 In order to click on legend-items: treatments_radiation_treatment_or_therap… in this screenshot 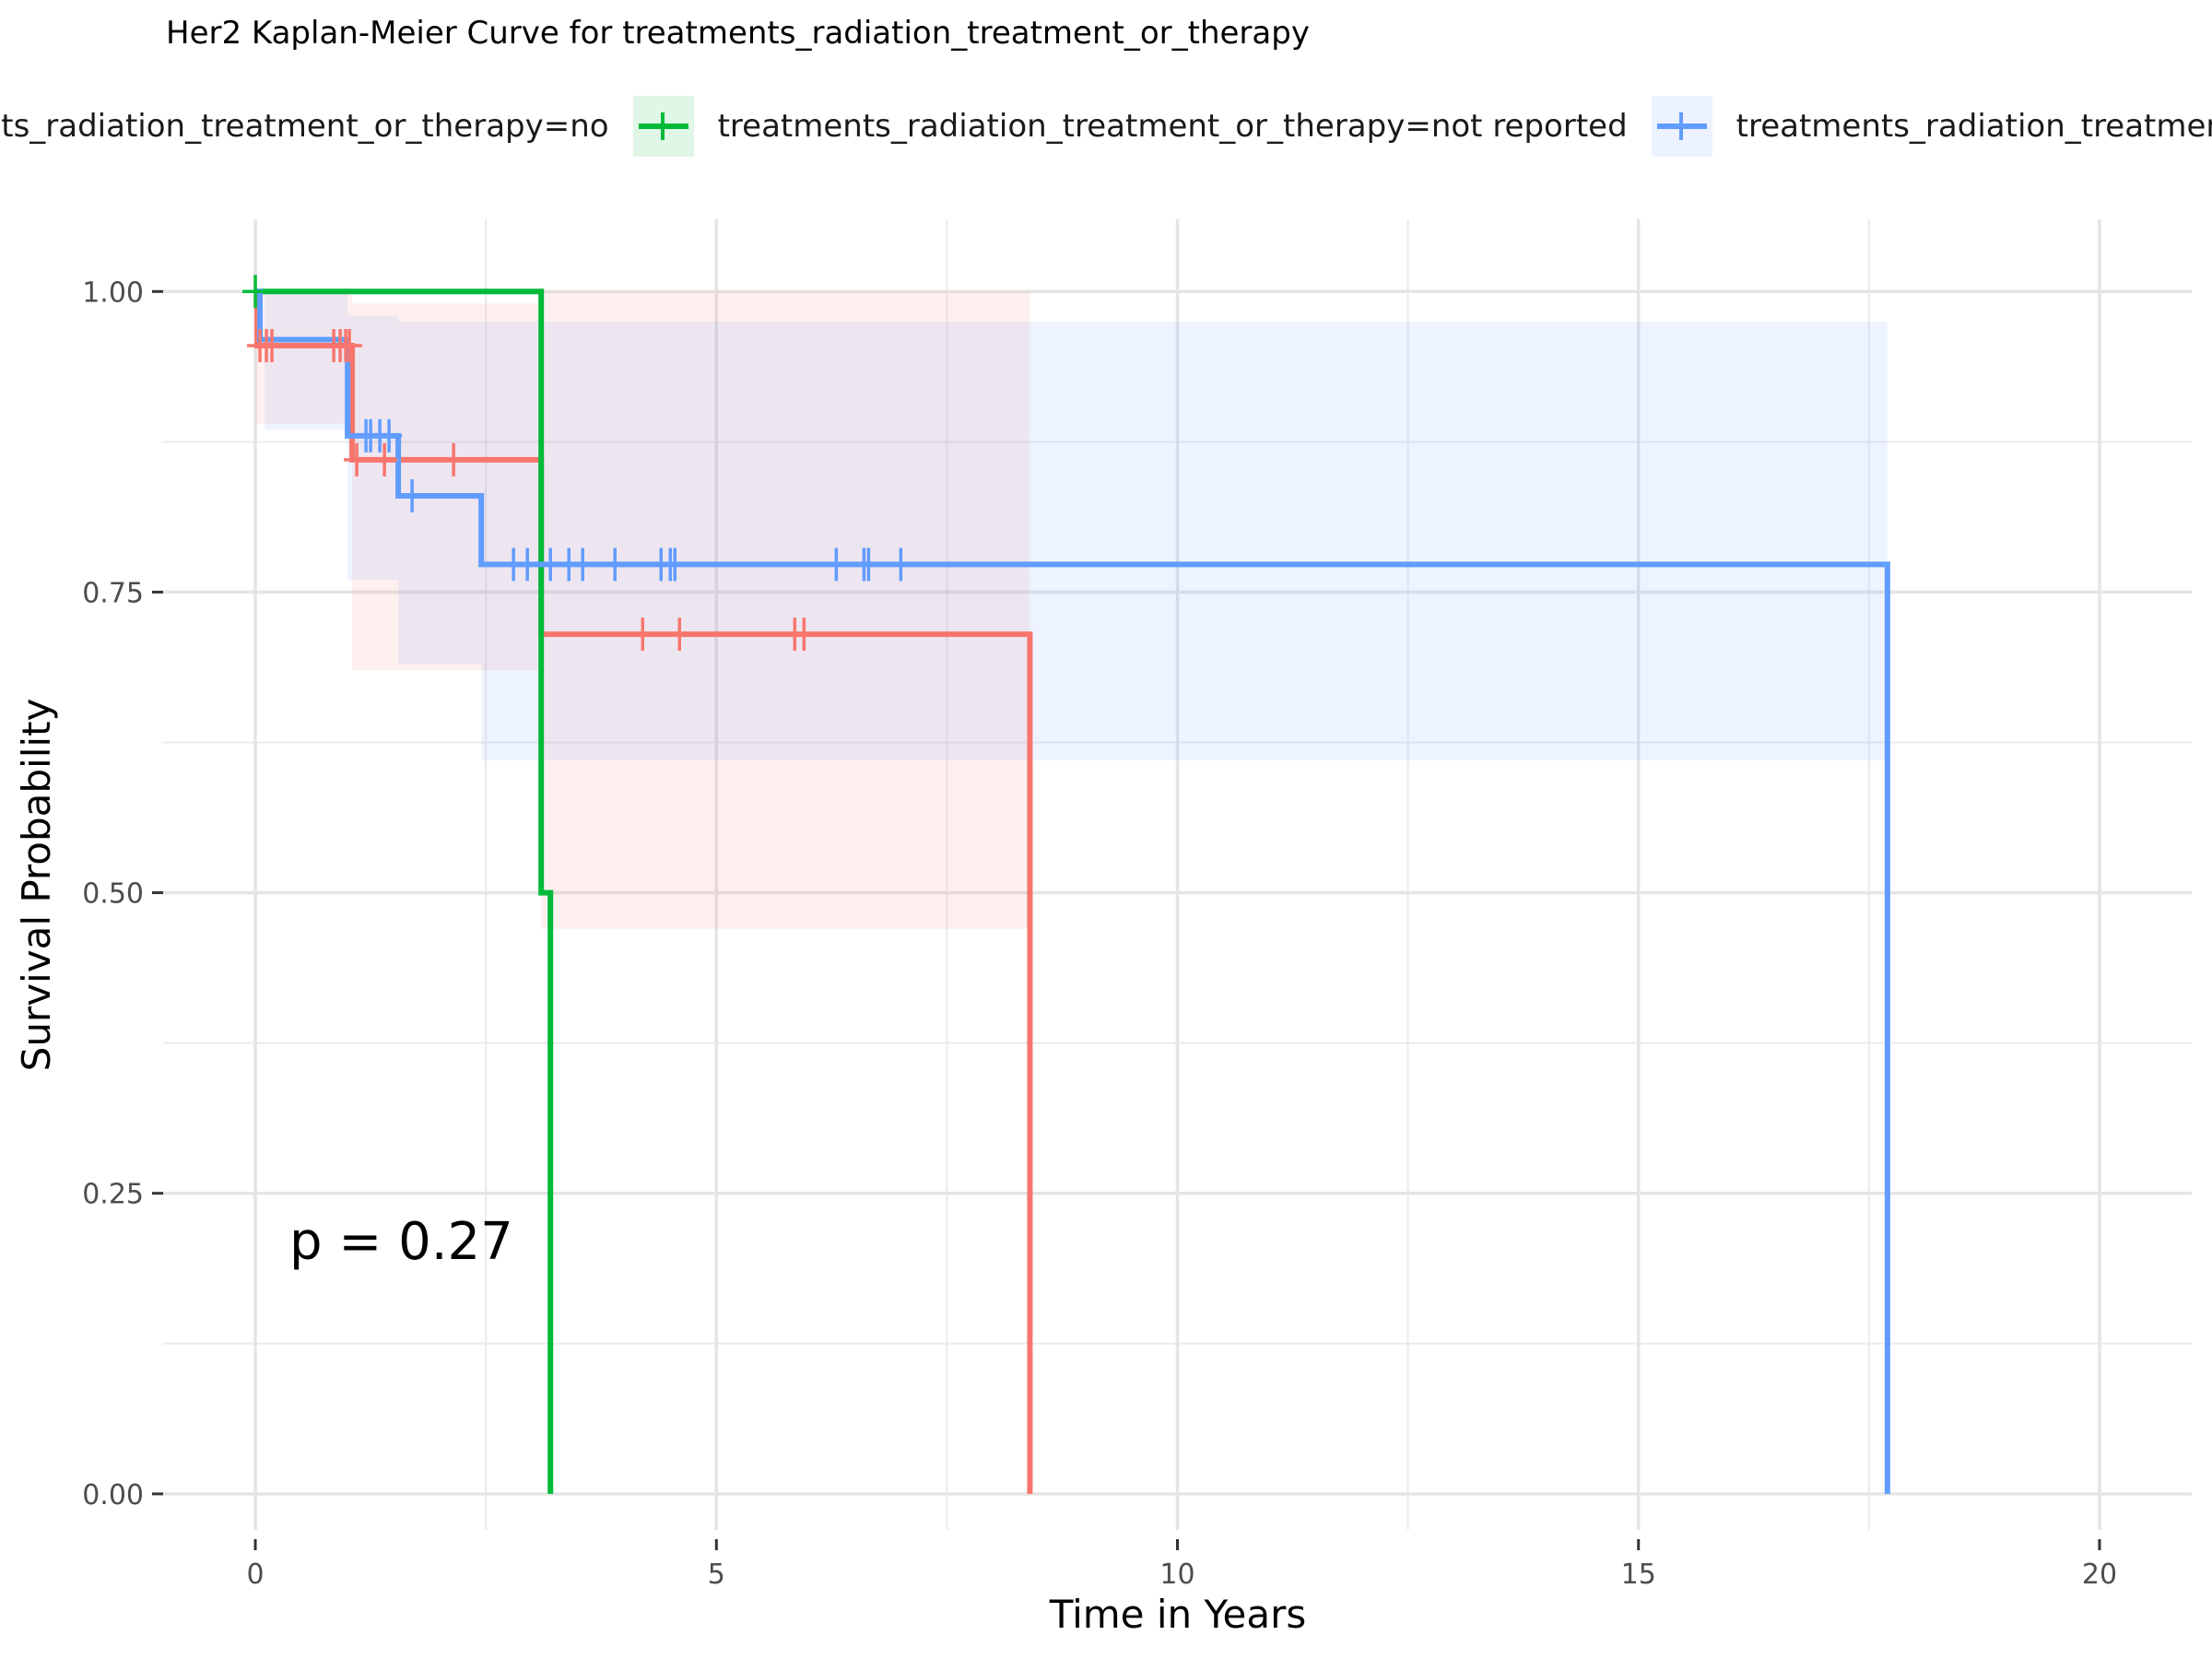, I will do `click(1106, 126)`.